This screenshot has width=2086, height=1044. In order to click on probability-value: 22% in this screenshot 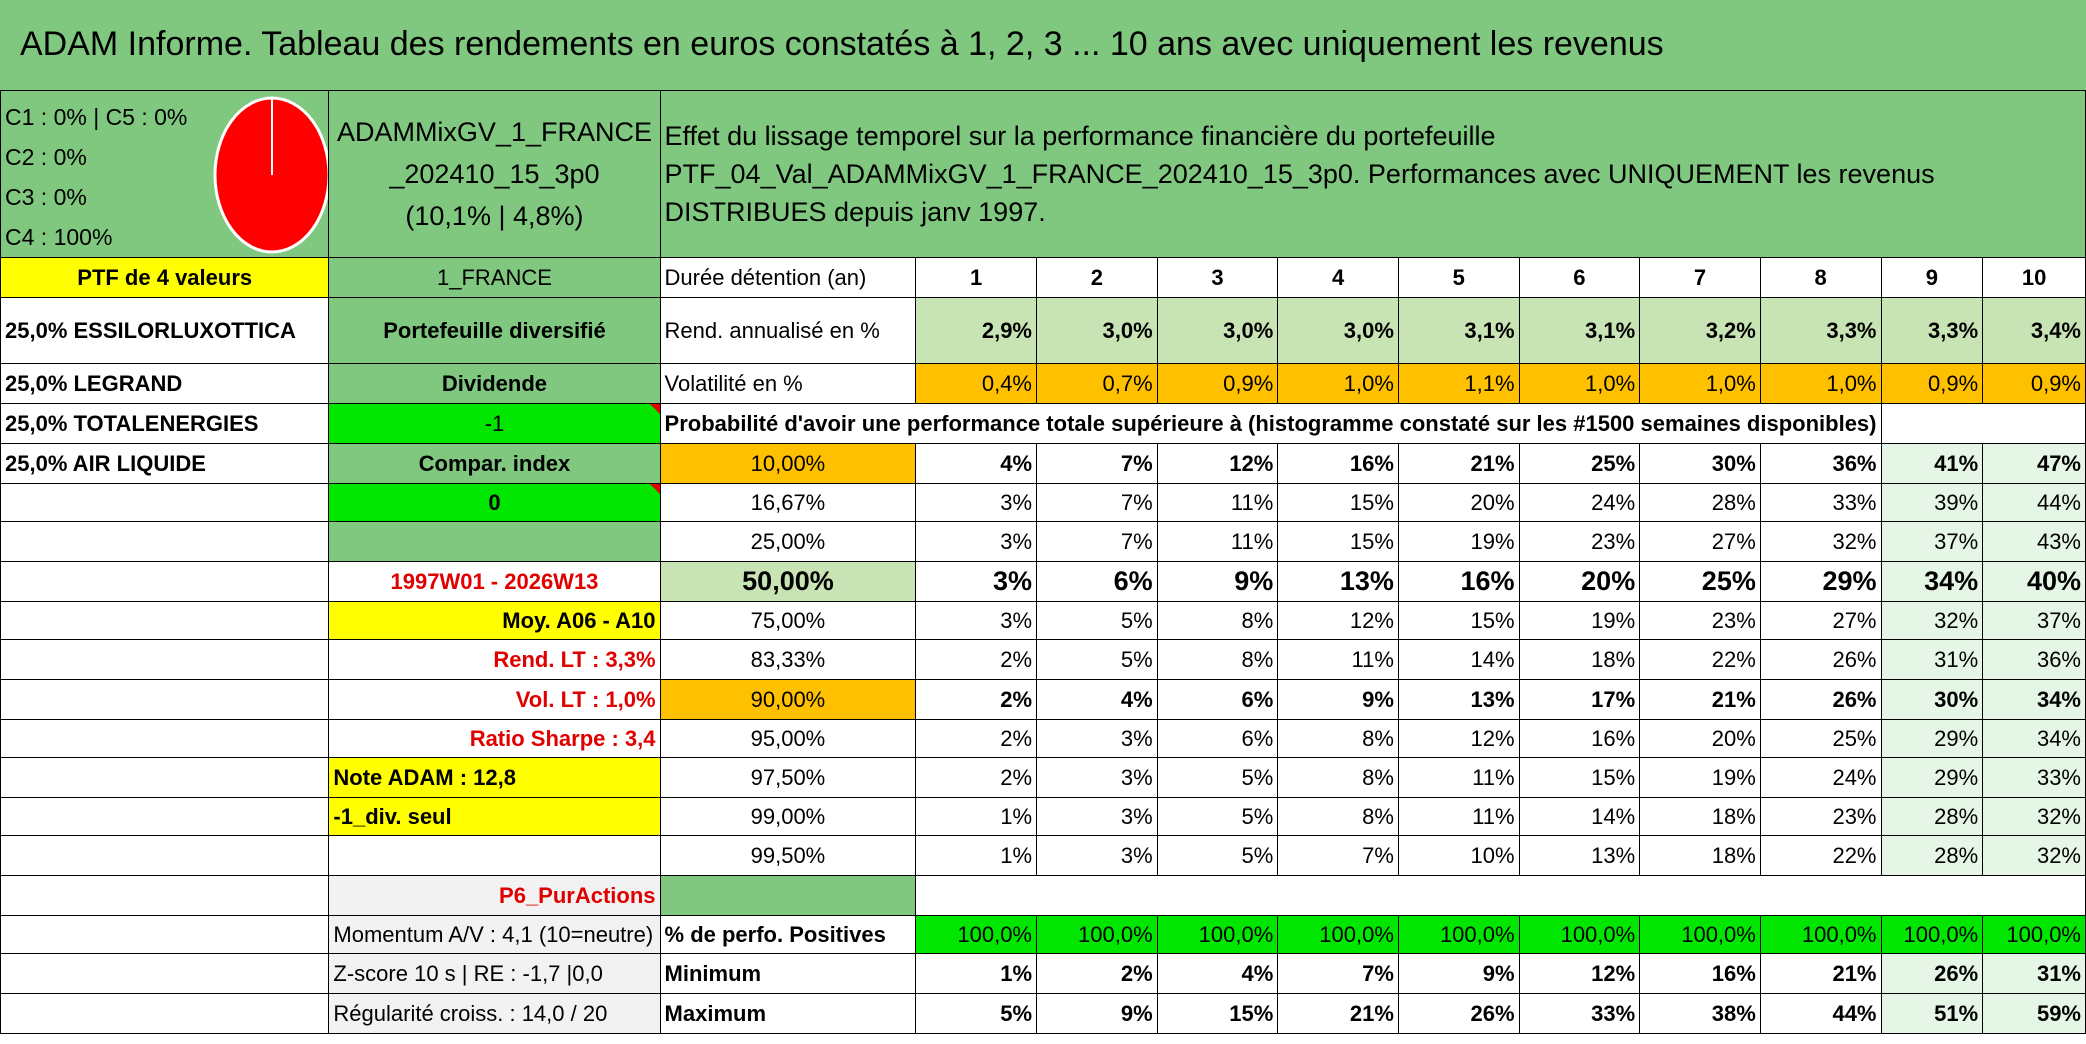, I will do `click(1820, 855)`.